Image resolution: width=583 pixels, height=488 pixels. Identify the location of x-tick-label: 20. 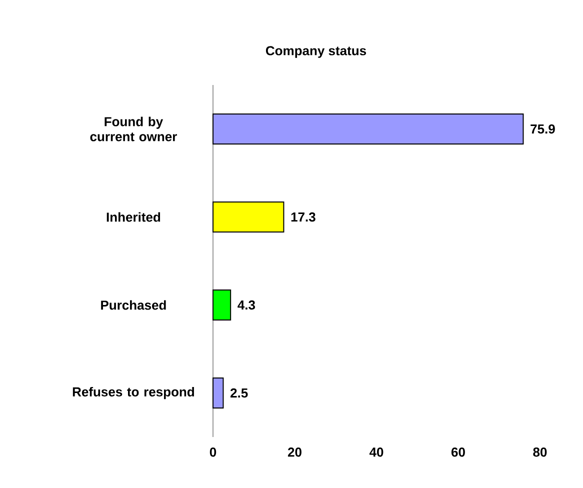
(295, 452).